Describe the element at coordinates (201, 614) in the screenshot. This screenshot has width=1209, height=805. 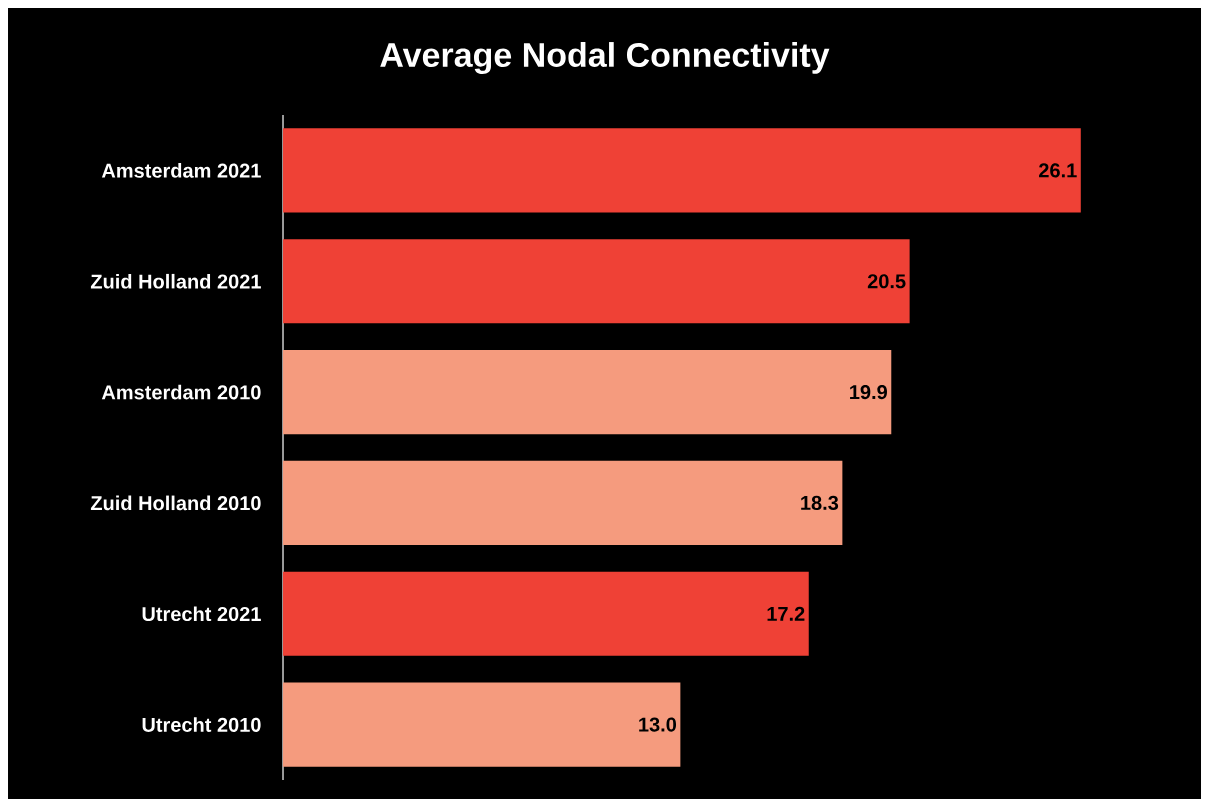
I see `y-tick-label: Utrecht 2021` at that location.